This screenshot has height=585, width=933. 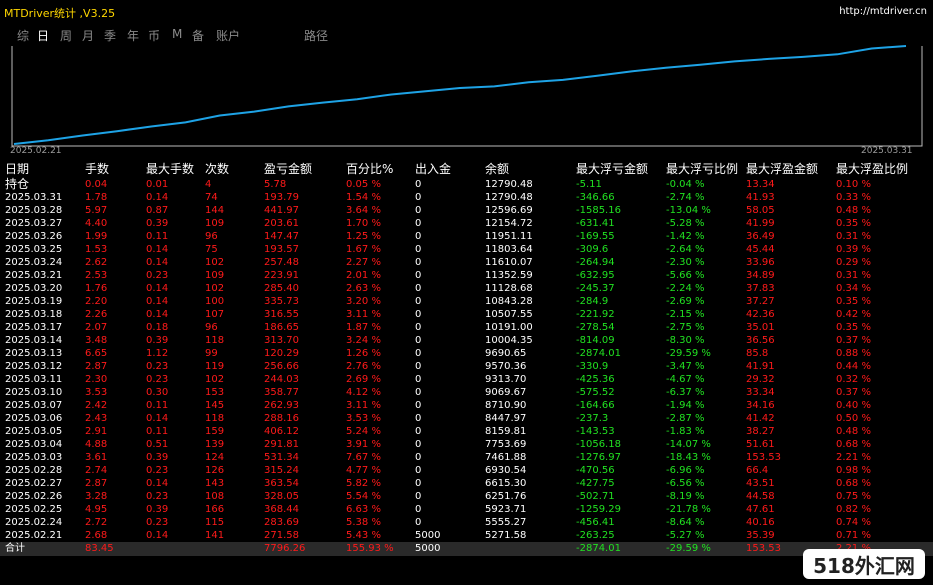 I want to click on header-max-float-loss-pct: 最大浮亏比例, so click(x=702, y=169).